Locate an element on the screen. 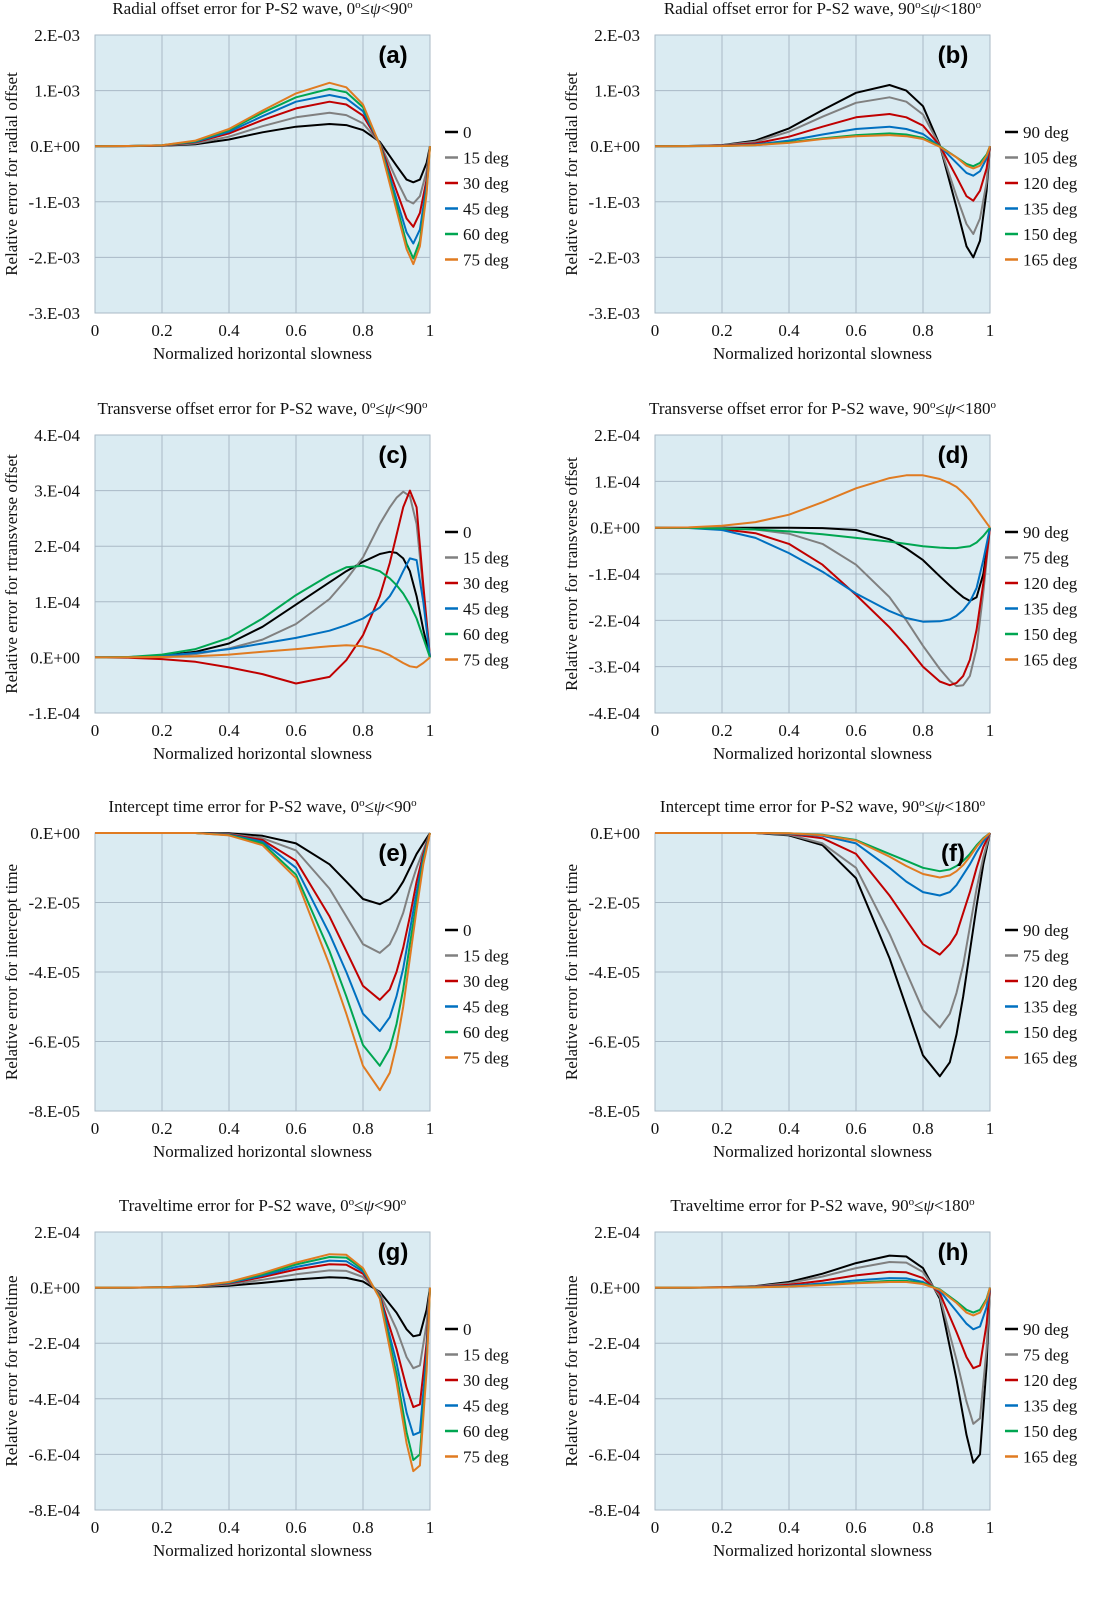 The image size is (1097, 1600). panel-label: (a) is located at coordinates (392, 55).